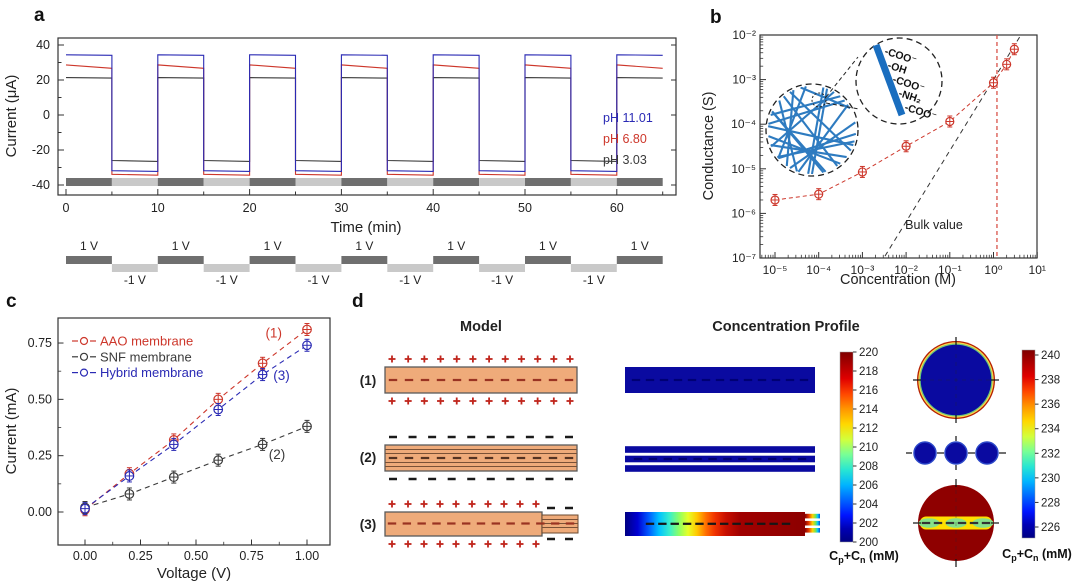 The image size is (1080, 586). Describe the element at coordinates (868, 467) in the screenshot. I see `colorbar-tick-label: 208` at that location.